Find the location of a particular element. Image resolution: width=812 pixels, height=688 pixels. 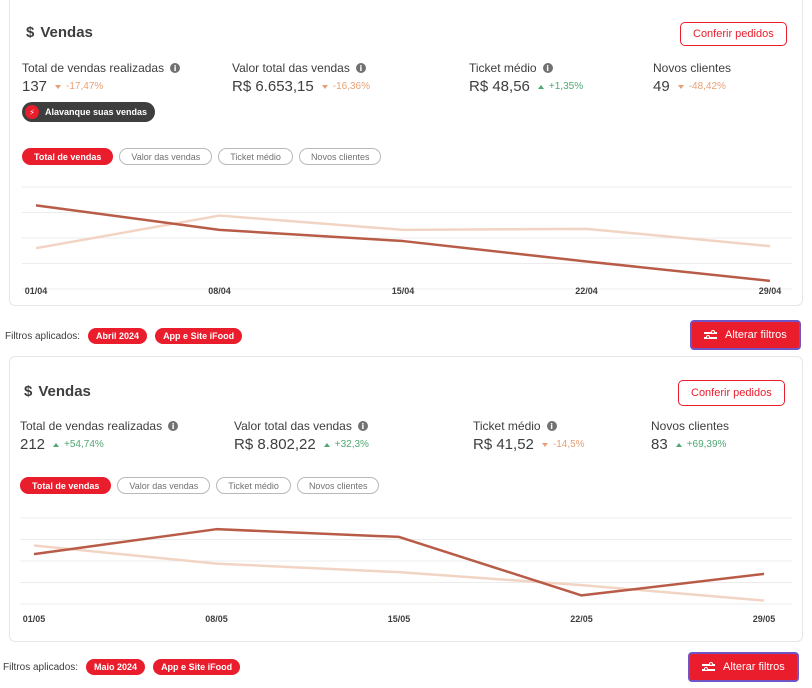

x-tick-label: 29/04 is located at coordinates (770, 291).